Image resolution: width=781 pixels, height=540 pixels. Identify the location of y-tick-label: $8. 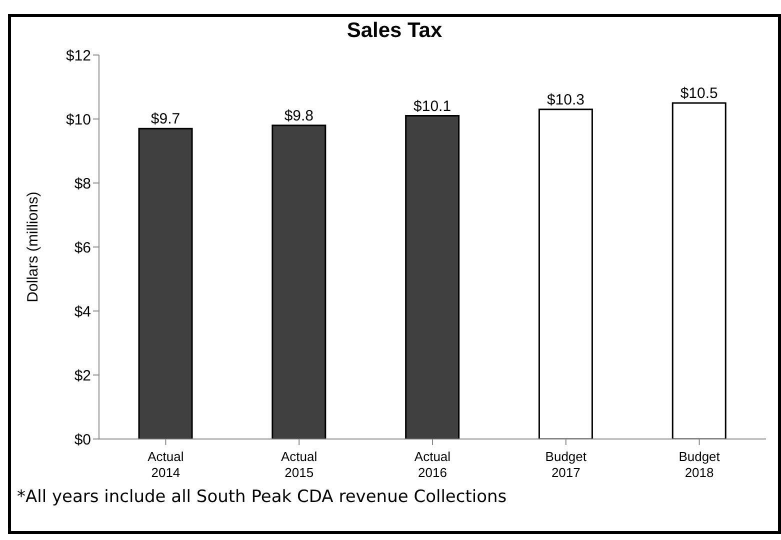
(82, 183).